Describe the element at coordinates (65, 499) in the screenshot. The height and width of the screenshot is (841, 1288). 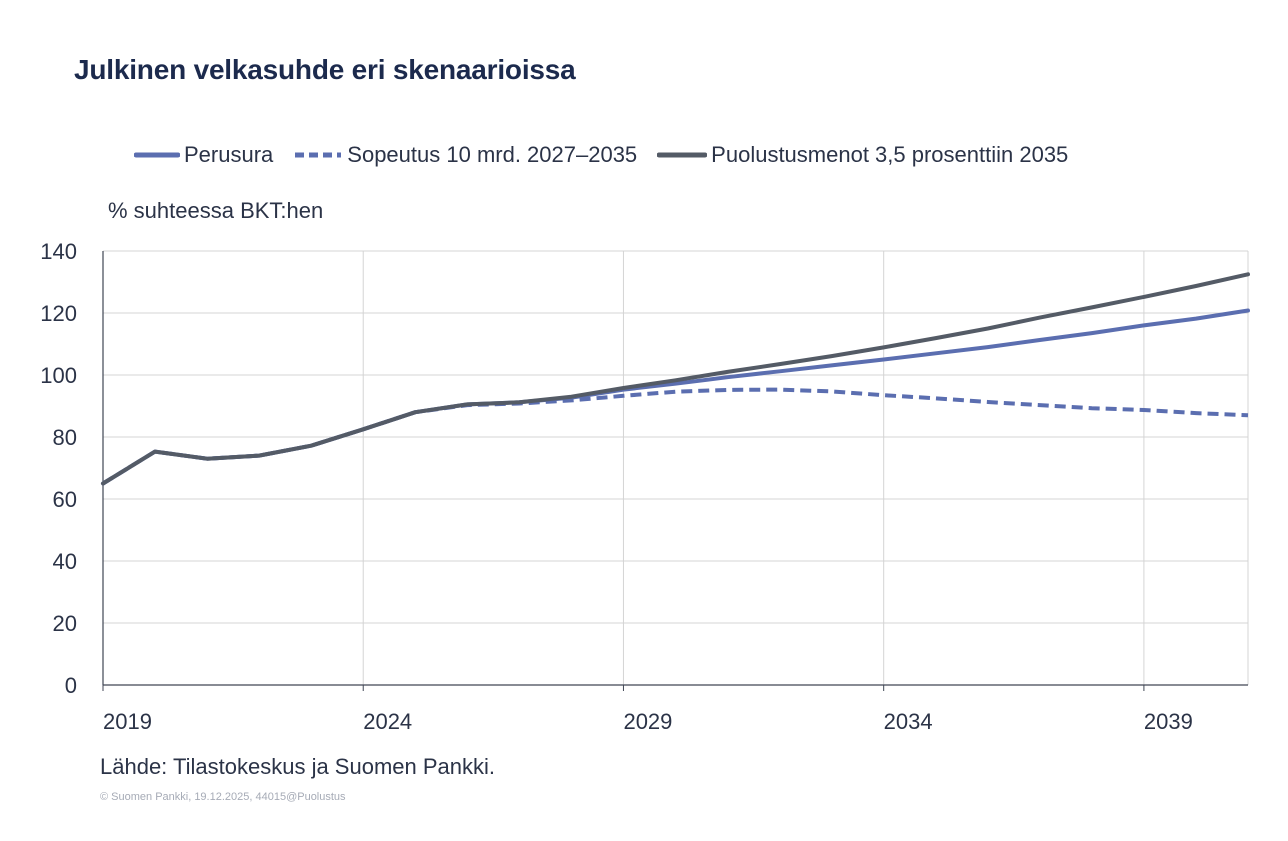
I see `y-tick-label: 60` at that location.